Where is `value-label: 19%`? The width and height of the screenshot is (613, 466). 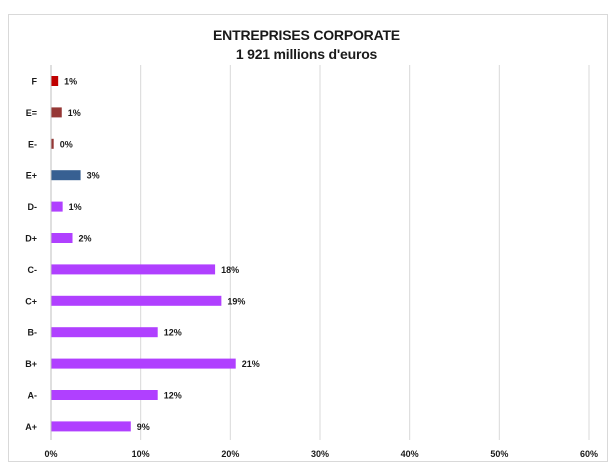 value-label: 19% is located at coordinates (236, 301).